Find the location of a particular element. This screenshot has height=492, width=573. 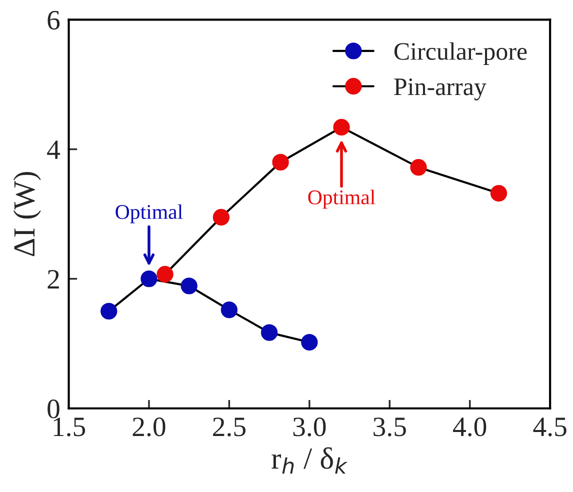

y-tick-label: 2 is located at coordinates (53, 279).